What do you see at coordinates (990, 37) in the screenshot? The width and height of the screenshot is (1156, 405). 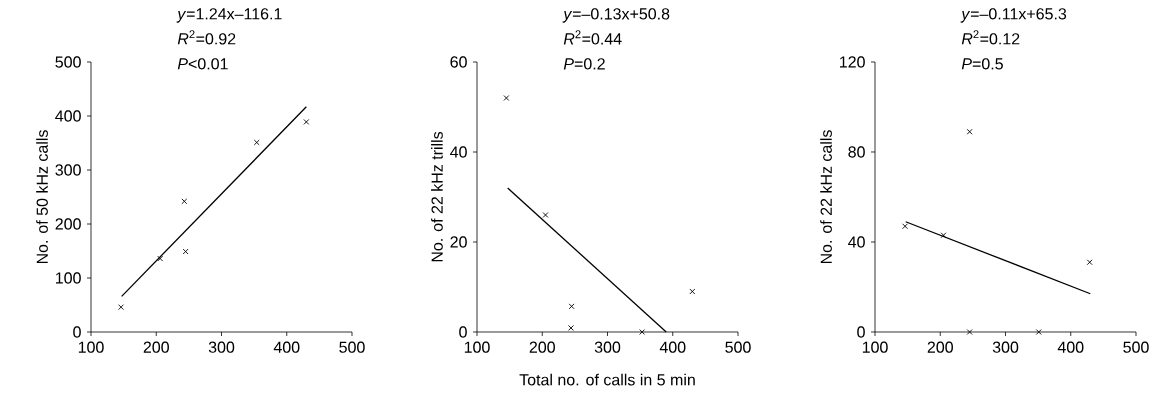 I see `text: R$^{2}$=0.12` at bounding box center [990, 37].